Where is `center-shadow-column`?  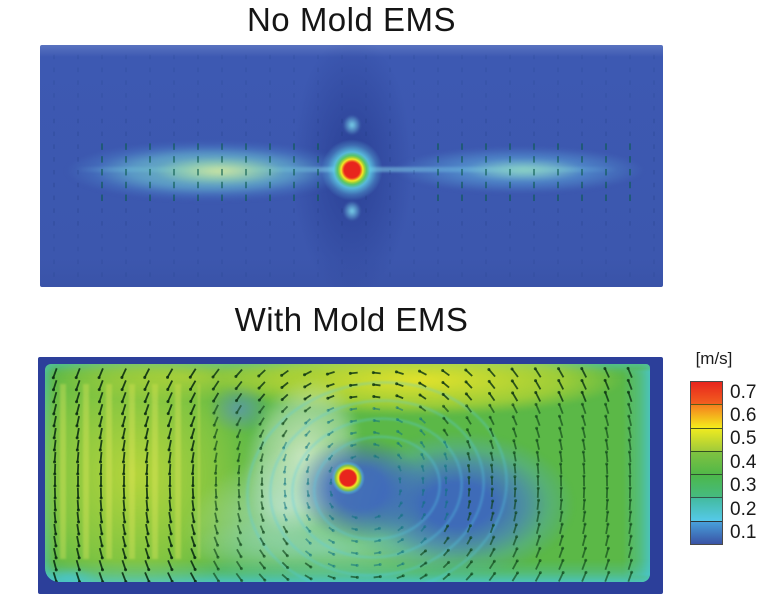
center-shadow-column is located at coordinates (352, 166).